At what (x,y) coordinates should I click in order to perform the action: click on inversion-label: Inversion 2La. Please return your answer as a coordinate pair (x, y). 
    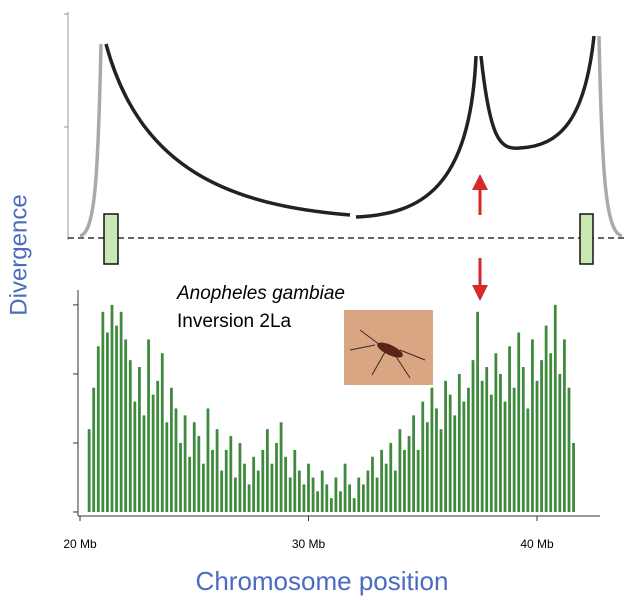
    Looking at the image, I should click on (234, 321).